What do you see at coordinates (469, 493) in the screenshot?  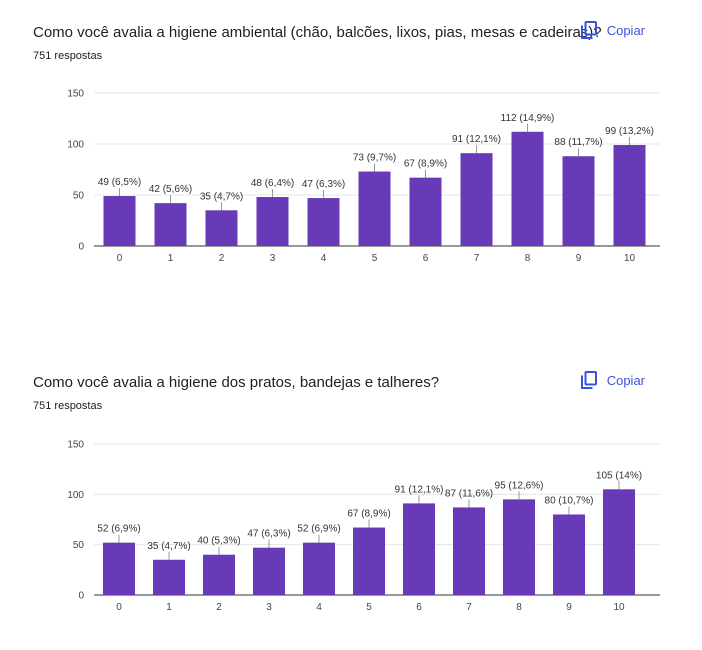 I see `data-label: 87 (11,6%)` at bounding box center [469, 493].